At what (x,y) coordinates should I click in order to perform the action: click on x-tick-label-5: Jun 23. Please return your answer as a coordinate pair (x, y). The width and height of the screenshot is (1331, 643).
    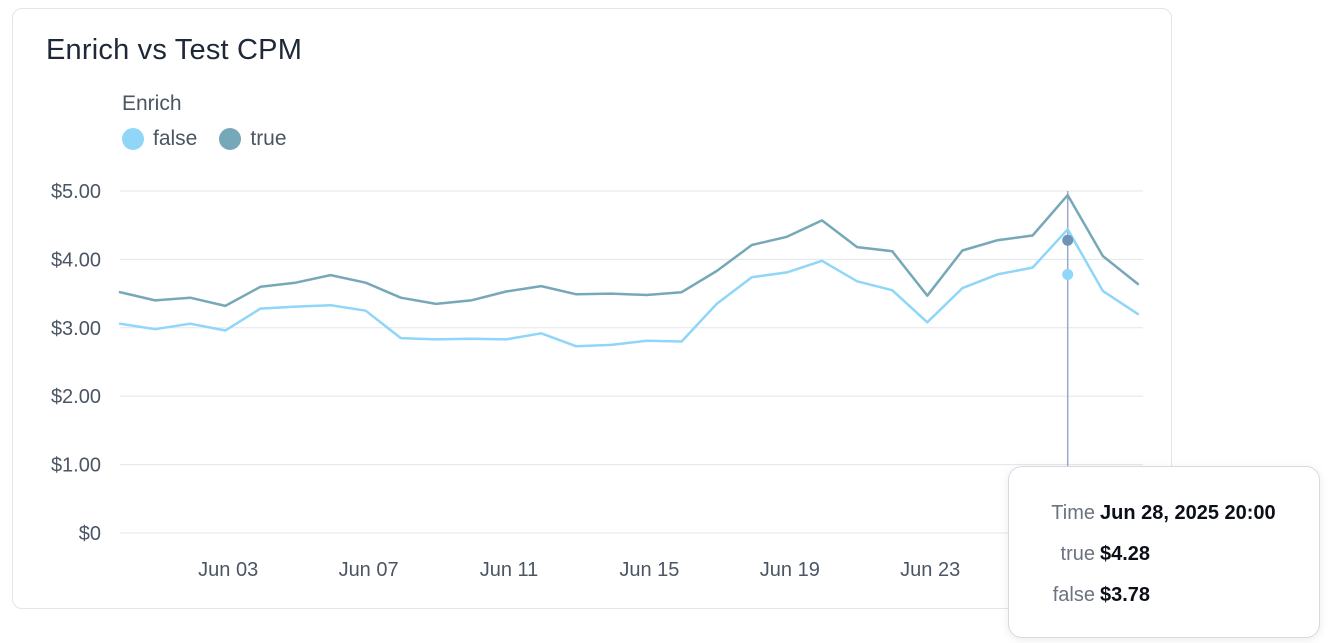
    Looking at the image, I should click on (930, 570).